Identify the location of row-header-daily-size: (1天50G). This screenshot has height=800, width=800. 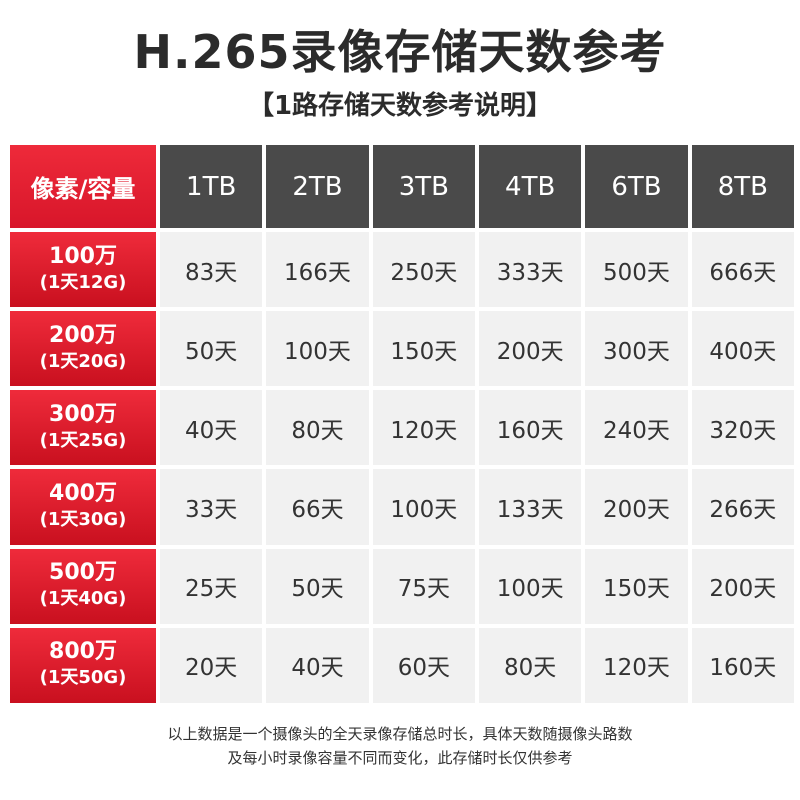
(83, 678).